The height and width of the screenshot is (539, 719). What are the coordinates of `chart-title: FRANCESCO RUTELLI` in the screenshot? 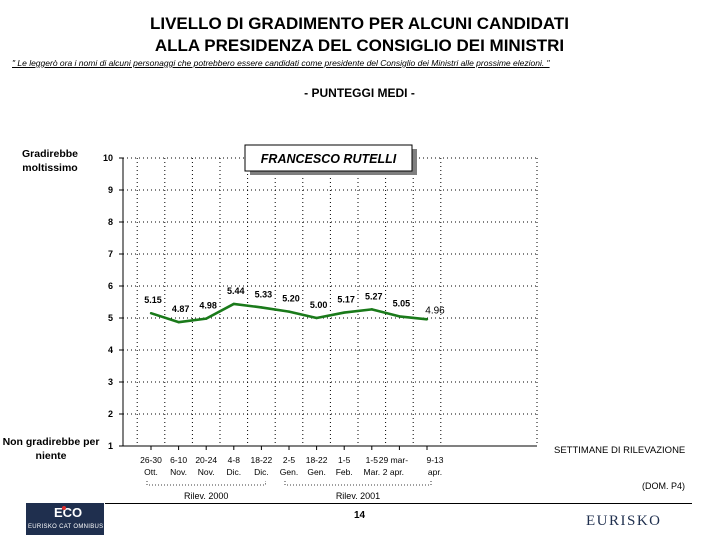 It's located at (329, 159).